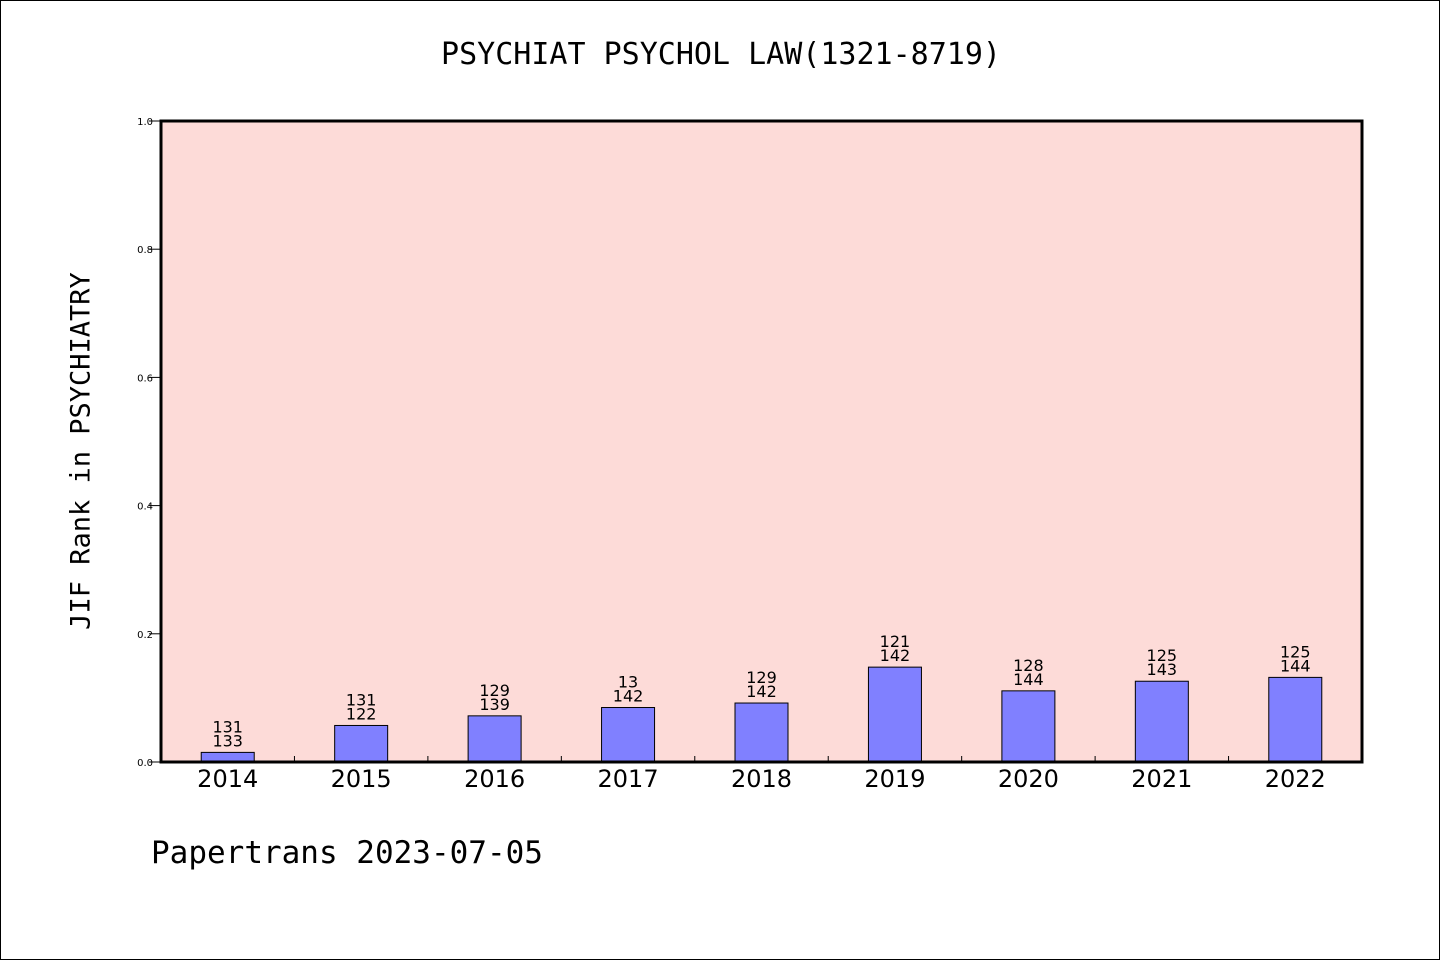 This screenshot has width=1440, height=960. Describe the element at coordinates (1161, 779) in the screenshot. I see `x-tick-label: 2021` at that location.